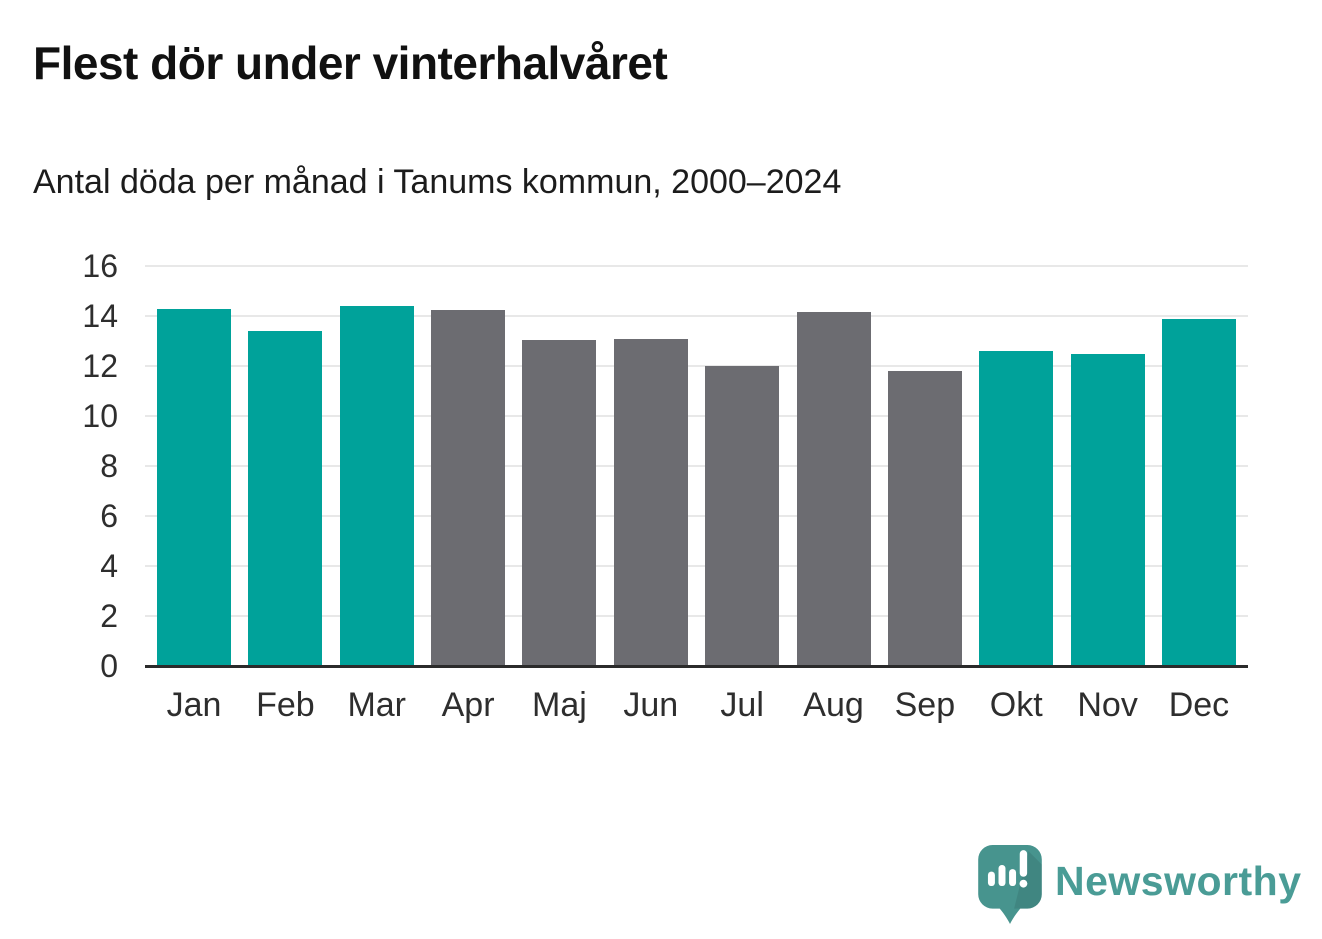  What do you see at coordinates (1016, 508) in the screenshot?
I see `bar-okt` at bounding box center [1016, 508].